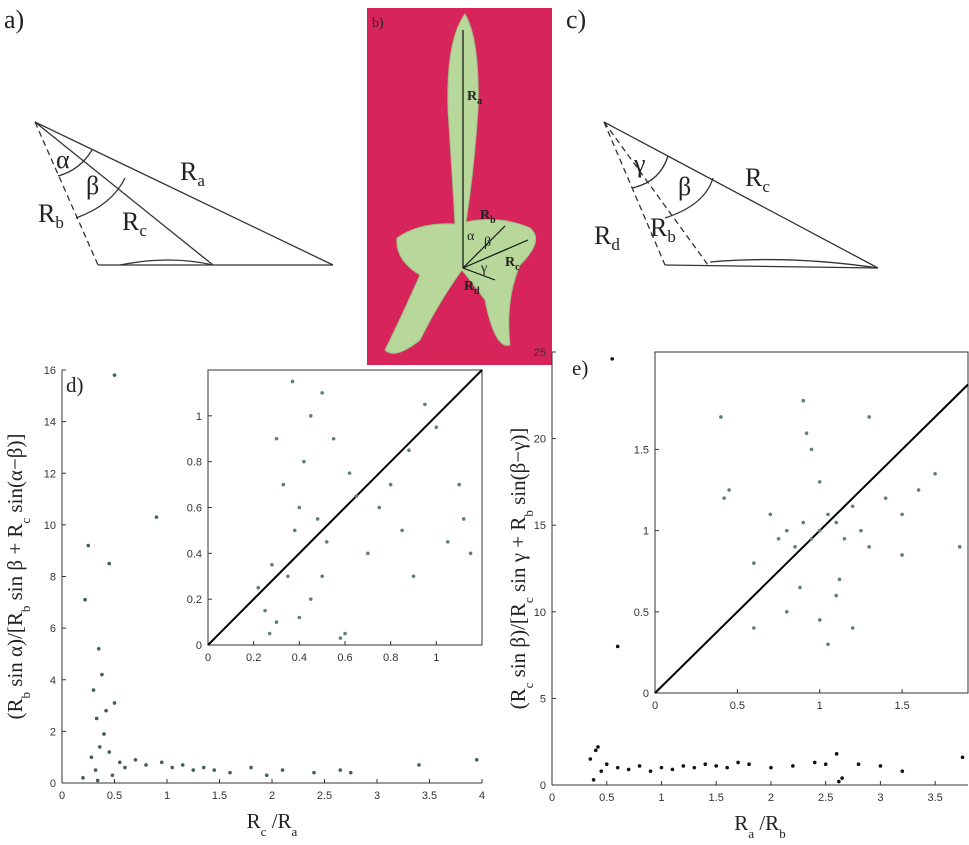 The height and width of the screenshot is (845, 969). I want to click on axis-label: (Rc sin β)/[Rc sin γ + Rb sin(β−γ)], so click(521, 569).